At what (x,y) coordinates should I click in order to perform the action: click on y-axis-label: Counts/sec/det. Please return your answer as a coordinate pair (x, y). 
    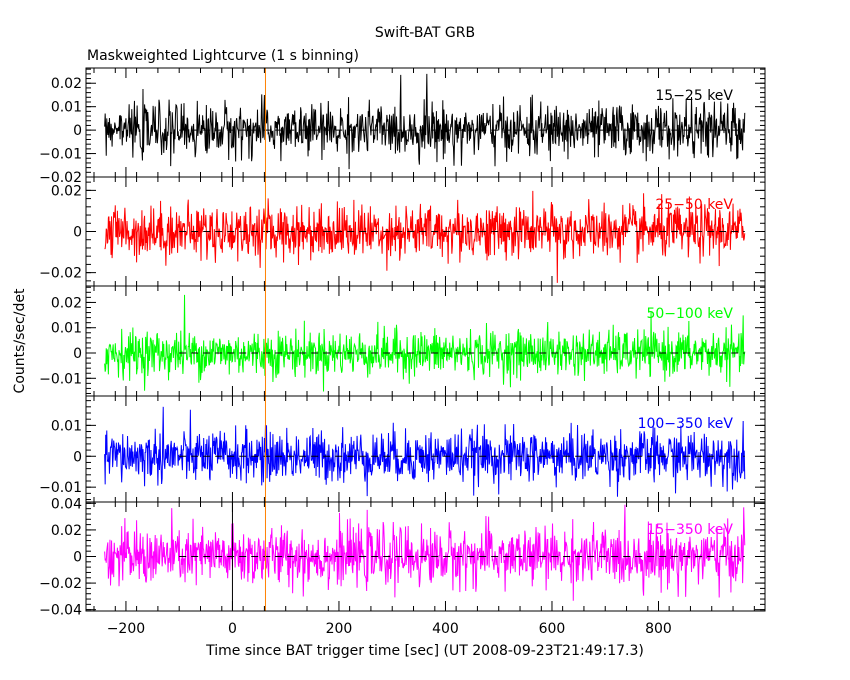
    Looking at the image, I should click on (20, 340).